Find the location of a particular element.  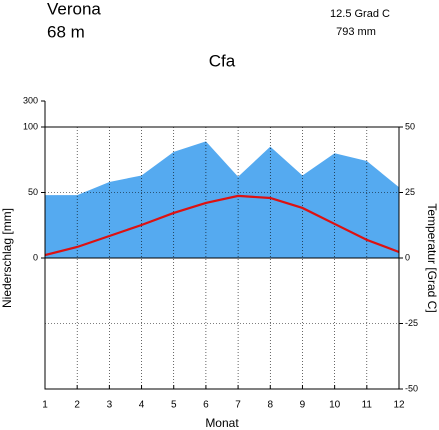

elevation: 68 m is located at coordinates (66, 31).